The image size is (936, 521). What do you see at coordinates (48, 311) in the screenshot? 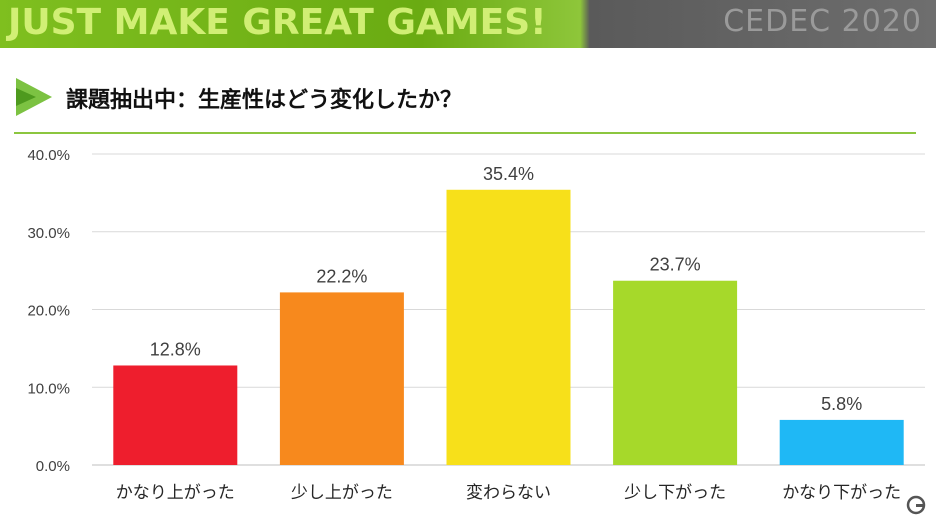
I see `y-tick-label: 20.0%` at bounding box center [48, 311].